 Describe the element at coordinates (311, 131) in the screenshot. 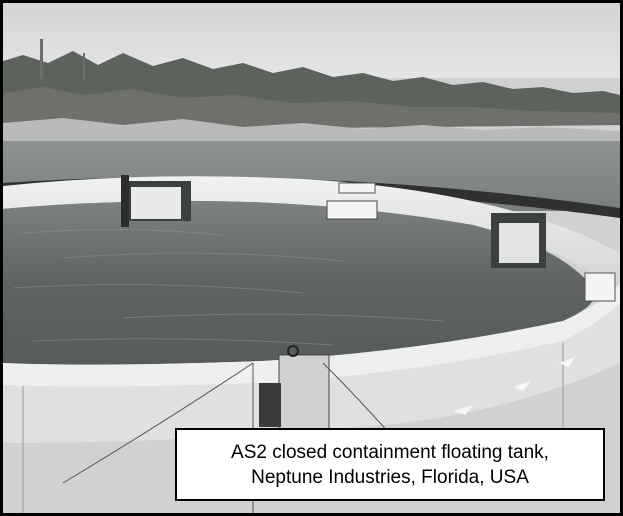

I see `shoreline-rocks` at that location.